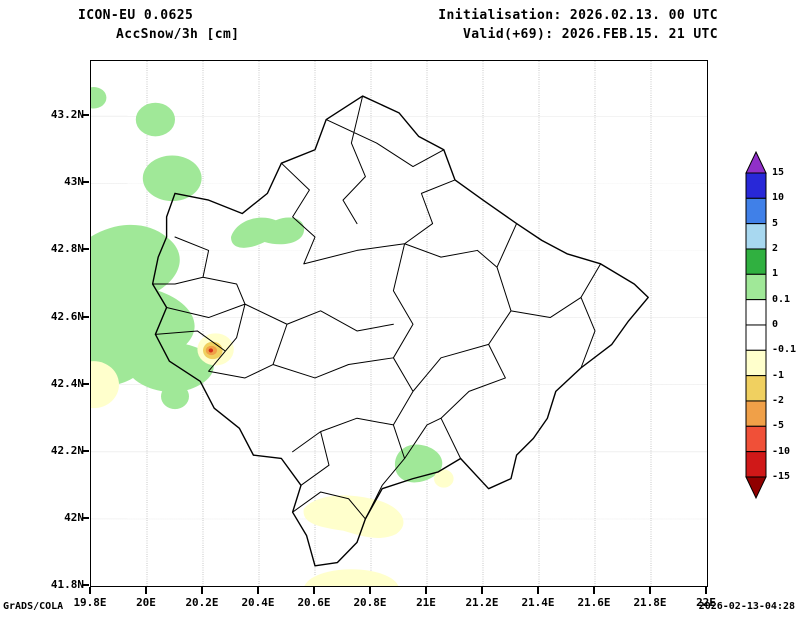  What do you see at coordinates (370, 602) in the screenshot?
I see `lon-axis-label: 20.8E` at bounding box center [370, 602].